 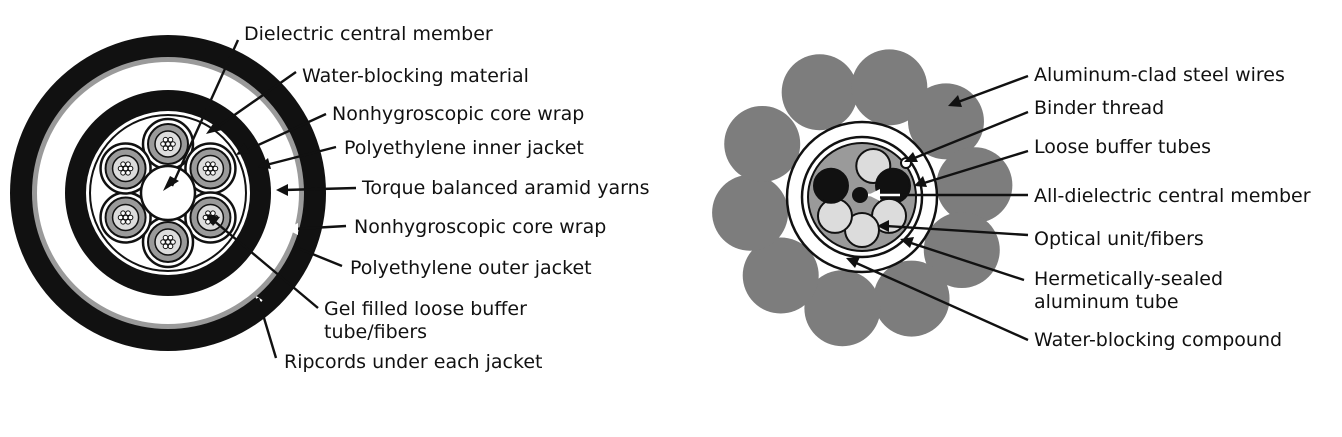 I want to click on label-aluminum-clad-steel-wires: Aluminum-clad steel wires, so click(x=1159, y=75).